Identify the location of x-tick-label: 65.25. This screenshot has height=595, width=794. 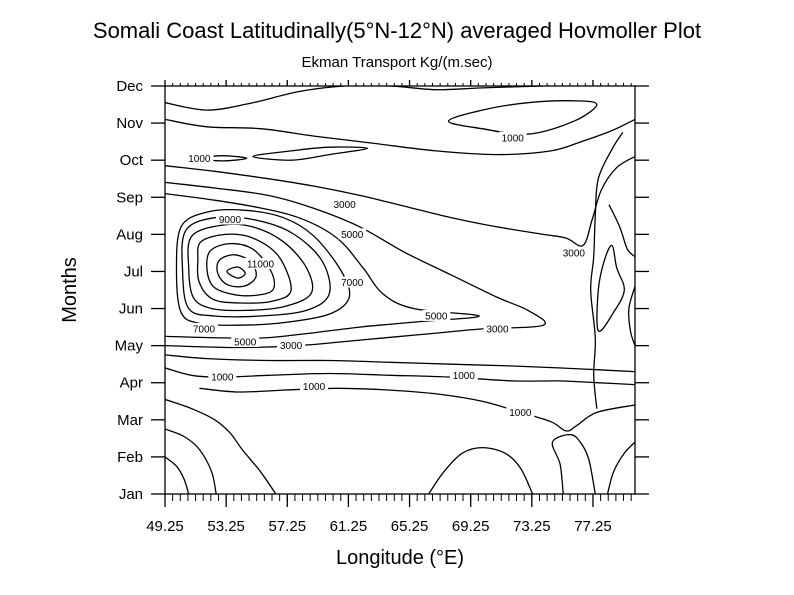
(410, 526).